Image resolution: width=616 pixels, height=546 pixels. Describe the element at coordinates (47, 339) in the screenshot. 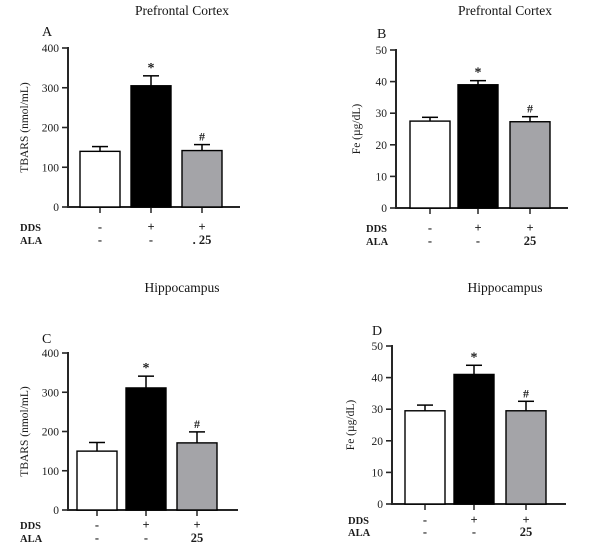

I see `panel-letter: C` at that location.